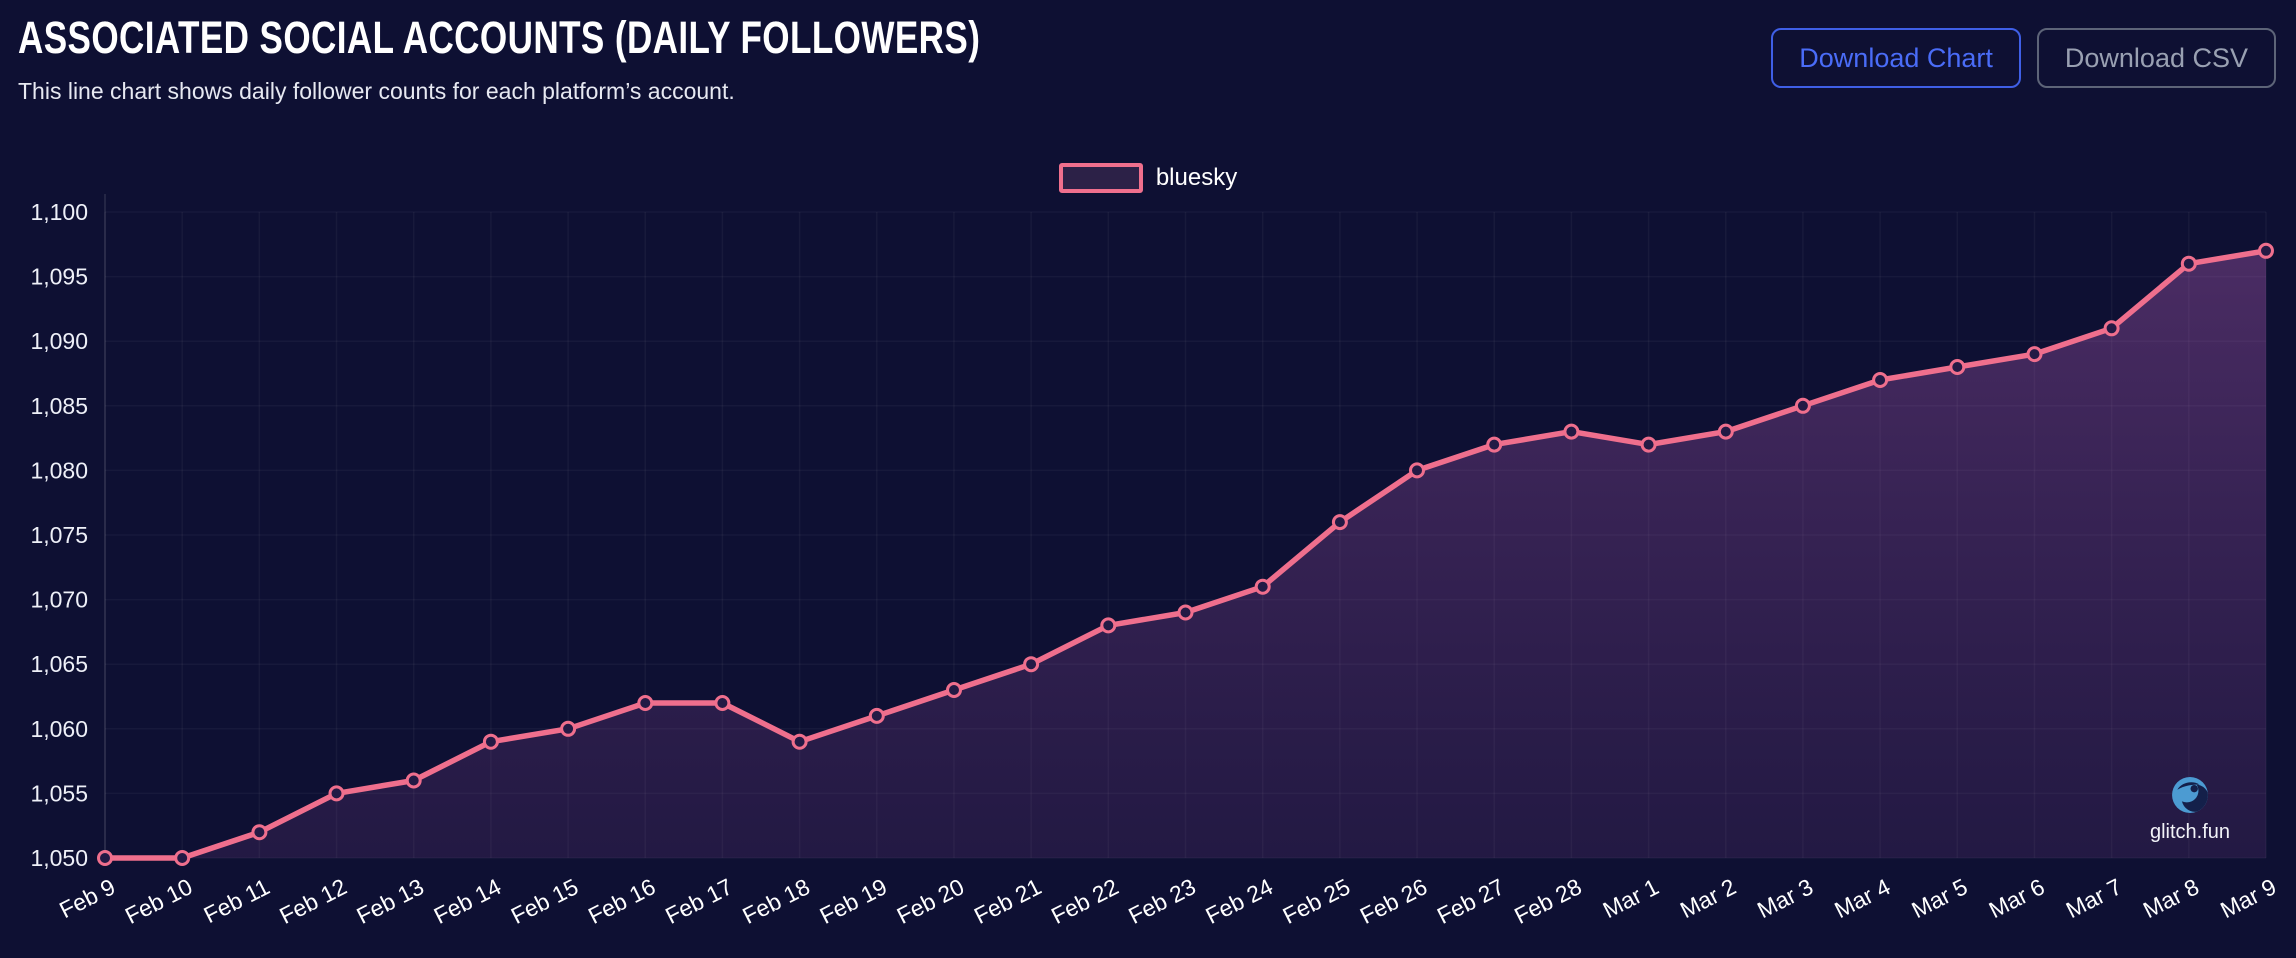 This screenshot has height=958, width=2296. What do you see at coordinates (1196, 177) in the screenshot?
I see `legend-label-bluesky: bluesky` at bounding box center [1196, 177].